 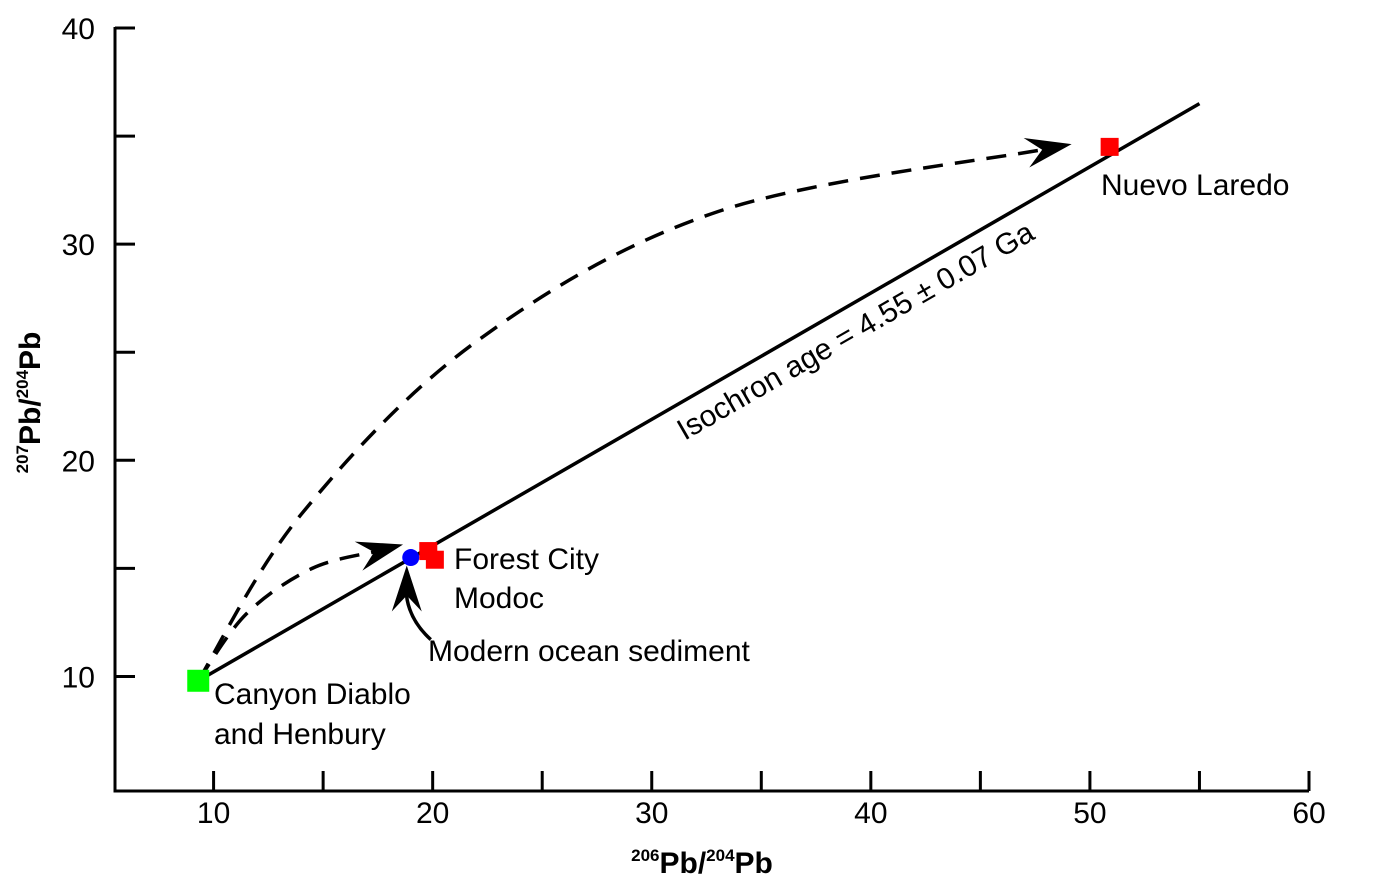 What do you see at coordinates (312, 694) in the screenshot?
I see `point-label-canyon-diablo: Canyon Diablo` at bounding box center [312, 694].